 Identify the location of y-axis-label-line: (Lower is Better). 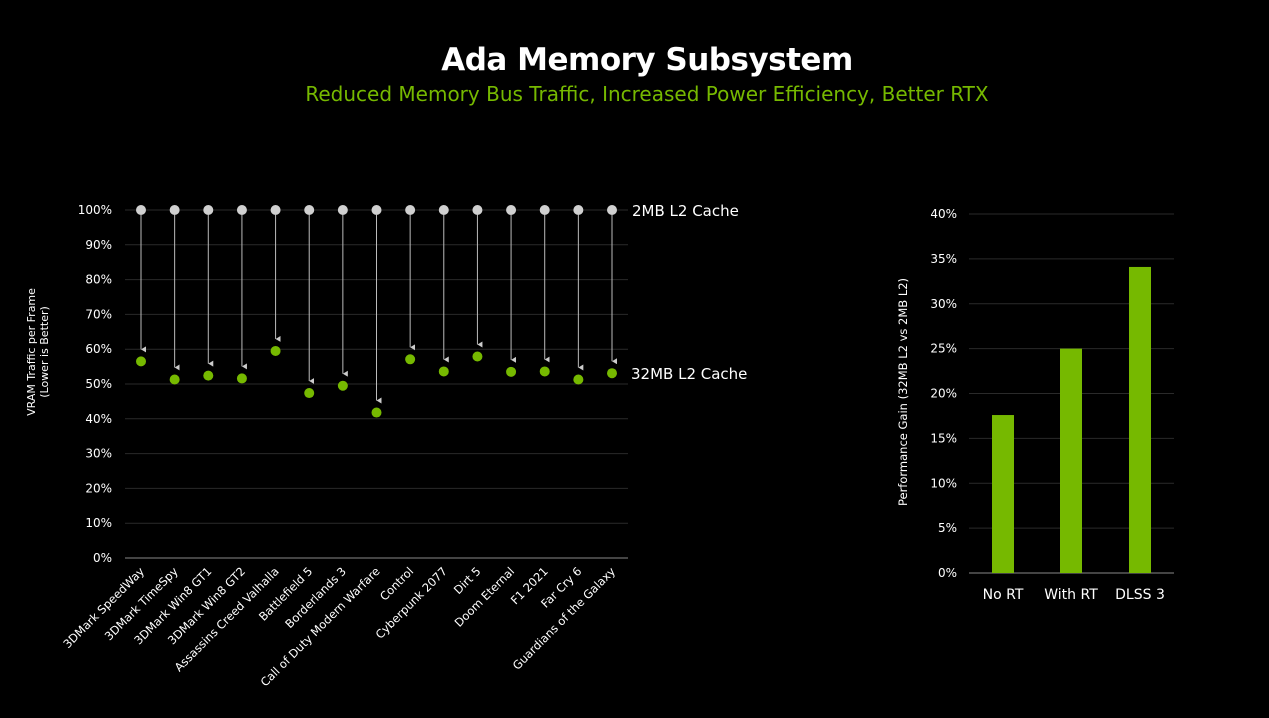
(44, 352).